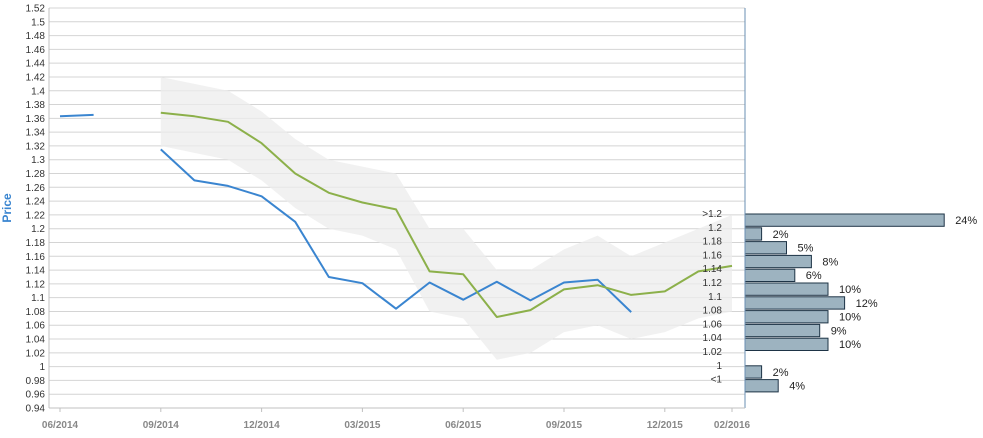 This screenshot has height=438, width=983. I want to click on y-tick-label: 1.28, so click(36, 174).